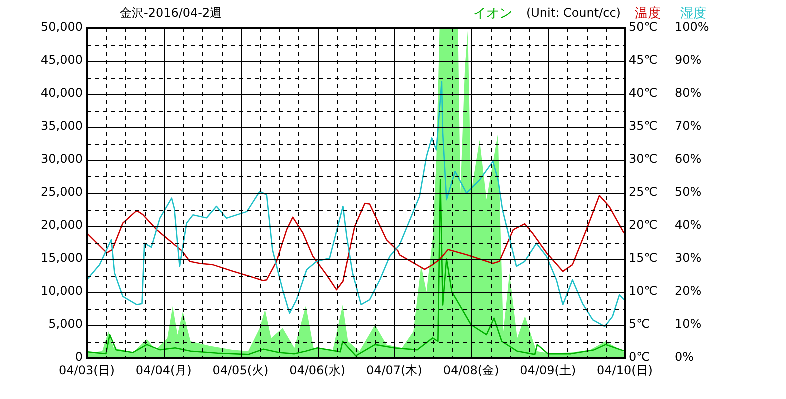 The height and width of the screenshot is (399, 786). What do you see at coordinates (643, 291) in the screenshot?
I see `y2-tick-label: 10℃` at bounding box center [643, 291].